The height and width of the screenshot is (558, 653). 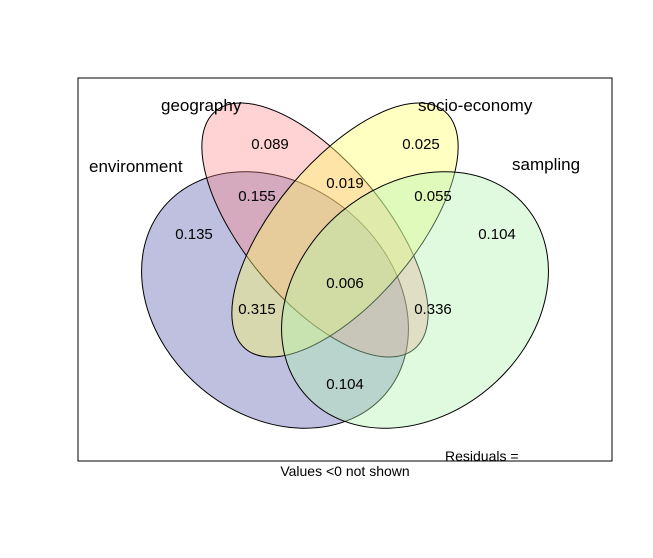 What do you see at coordinates (201, 105) in the screenshot?
I see `set-label-geography: geography` at bounding box center [201, 105].